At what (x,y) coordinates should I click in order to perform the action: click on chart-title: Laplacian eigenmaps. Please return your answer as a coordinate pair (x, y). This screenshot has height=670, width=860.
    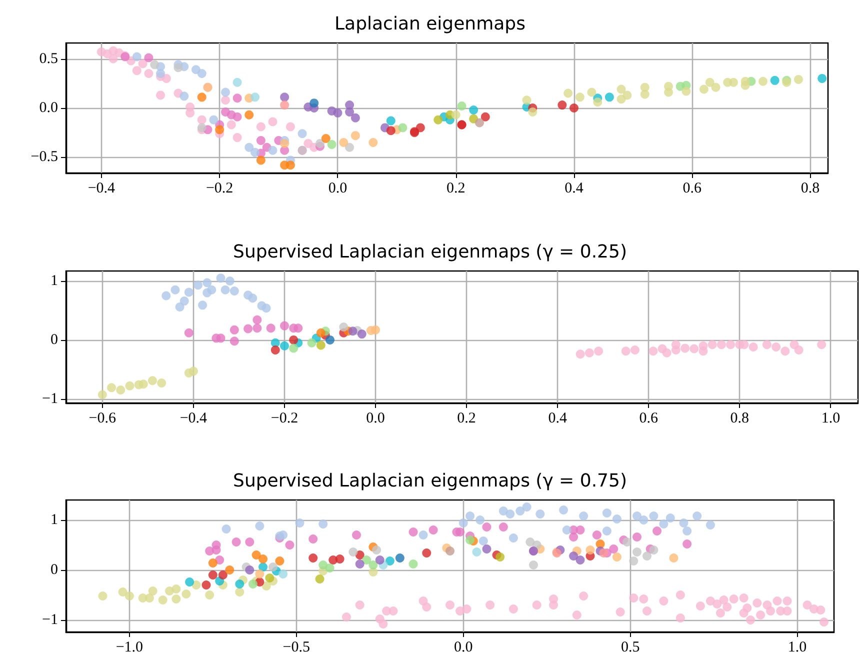
    Looking at the image, I should click on (430, 24).